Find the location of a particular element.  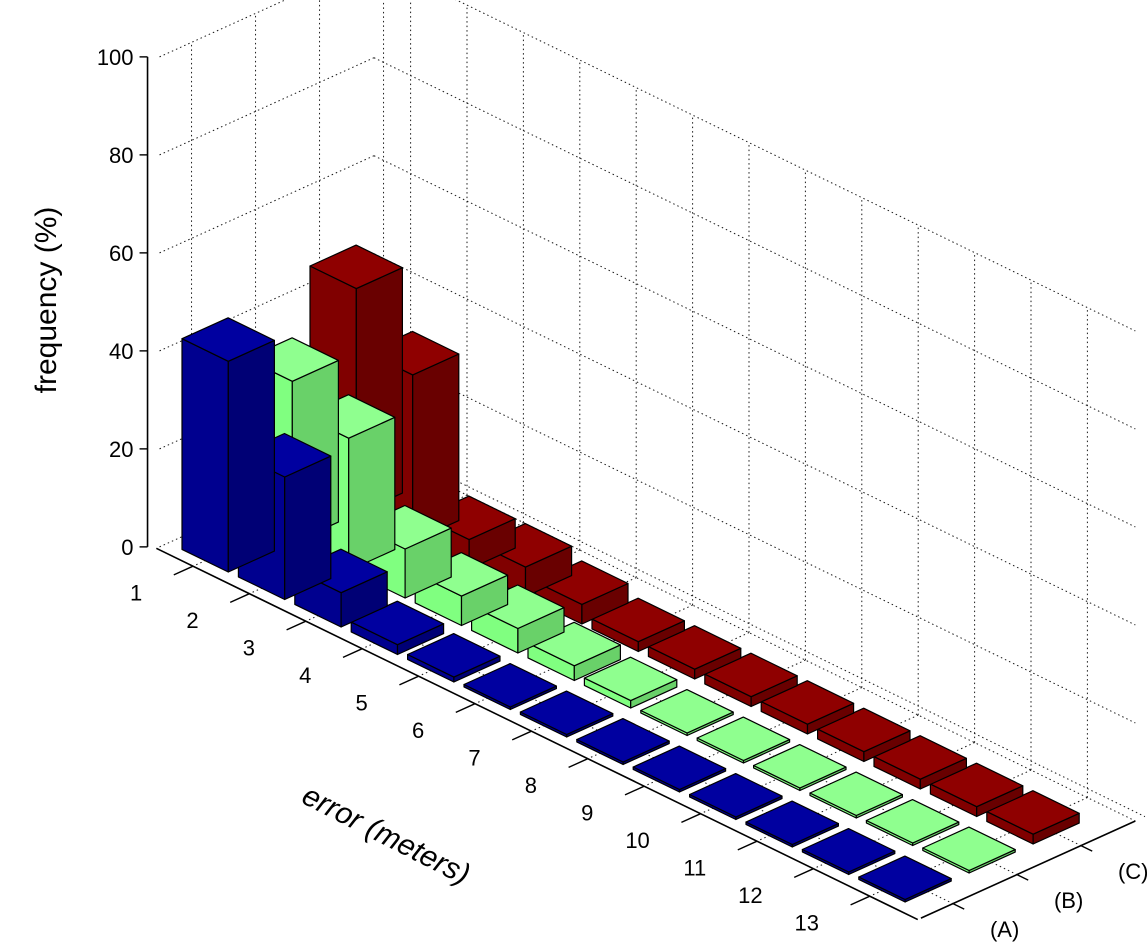

z-tick-label: 100 is located at coordinates (115, 57).